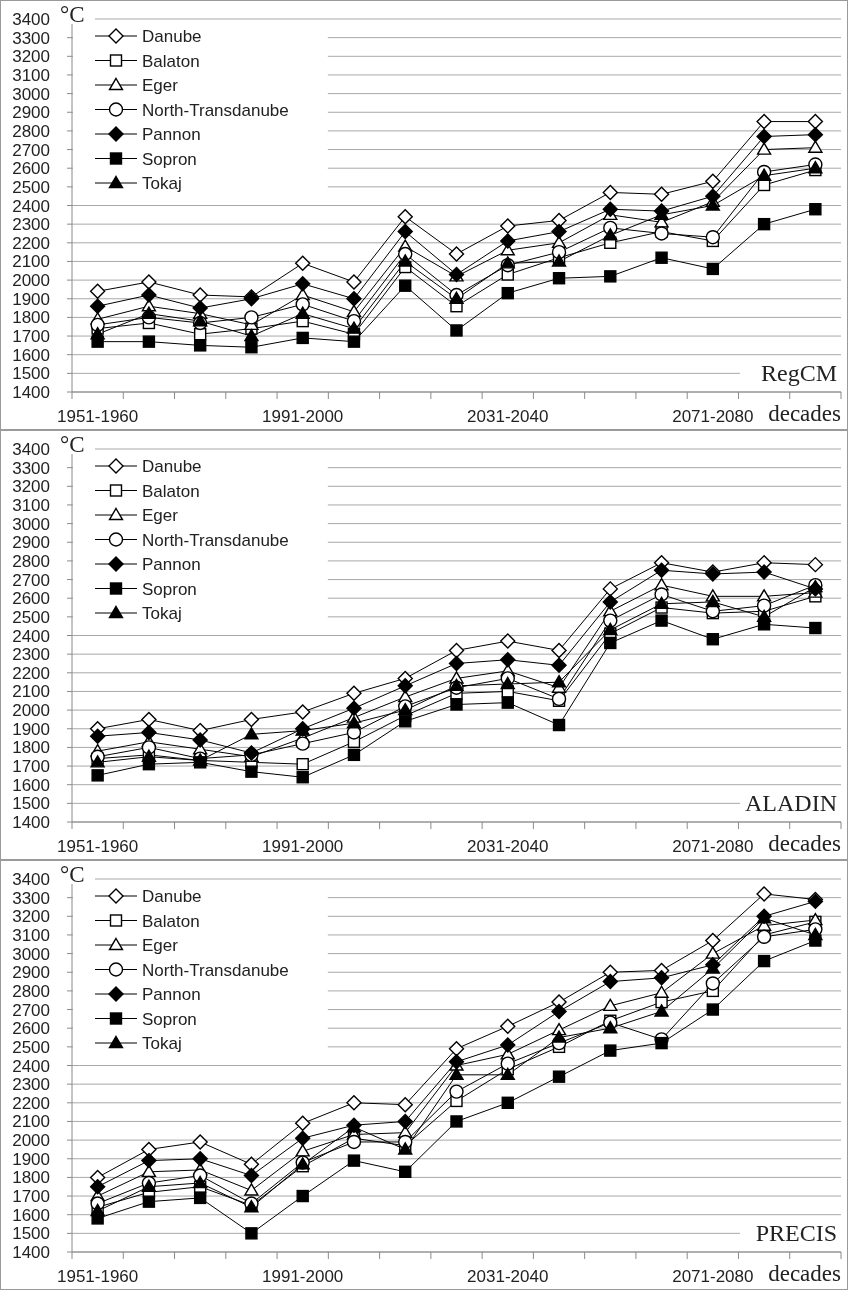 The height and width of the screenshot is (1290, 848). Describe the element at coordinates (791, 803) in the screenshot. I see `text: ALADIN` at that location.